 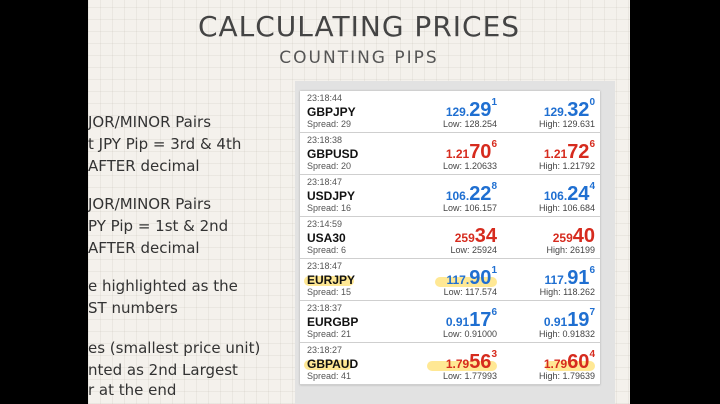 What do you see at coordinates (469, 166) in the screenshot?
I see `quote-low: Low: 1.20633` at bounding box center [469, 166].